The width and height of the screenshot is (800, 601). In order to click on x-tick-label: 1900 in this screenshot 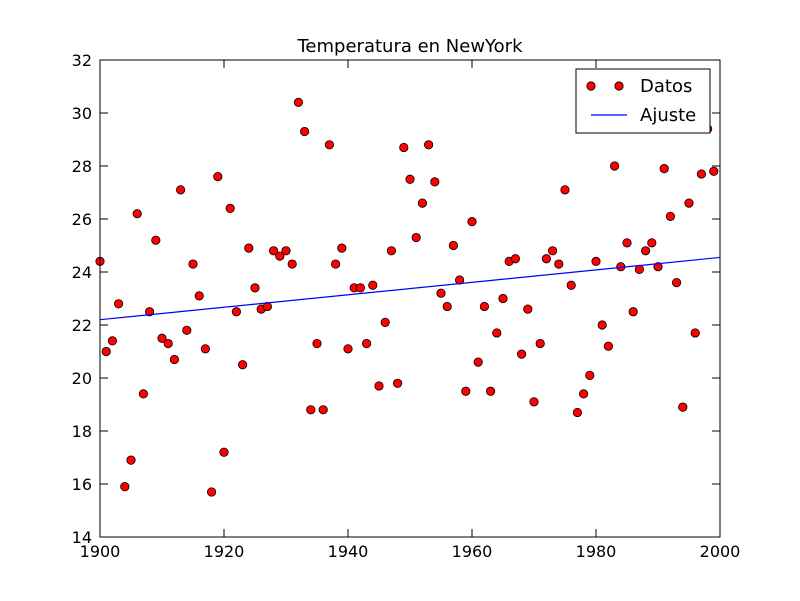, I will do `click(100, 551)`.